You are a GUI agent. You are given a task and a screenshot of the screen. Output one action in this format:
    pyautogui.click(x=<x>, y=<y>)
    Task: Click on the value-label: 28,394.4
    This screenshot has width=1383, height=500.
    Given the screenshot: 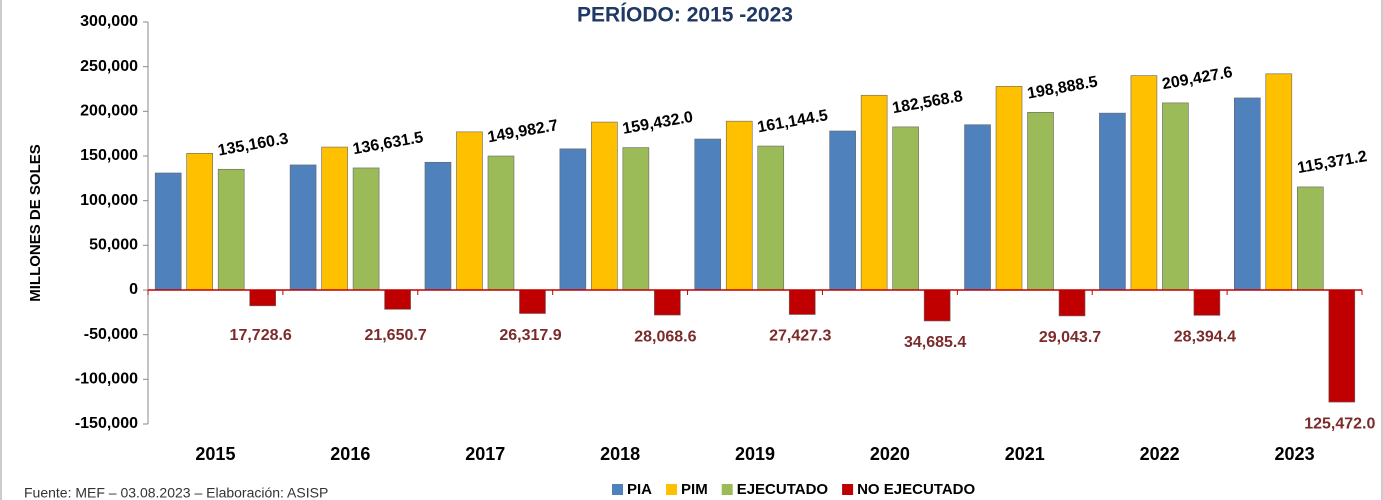 What is the action you would take?
    pyautogui.click(x=1205, y=337)
    